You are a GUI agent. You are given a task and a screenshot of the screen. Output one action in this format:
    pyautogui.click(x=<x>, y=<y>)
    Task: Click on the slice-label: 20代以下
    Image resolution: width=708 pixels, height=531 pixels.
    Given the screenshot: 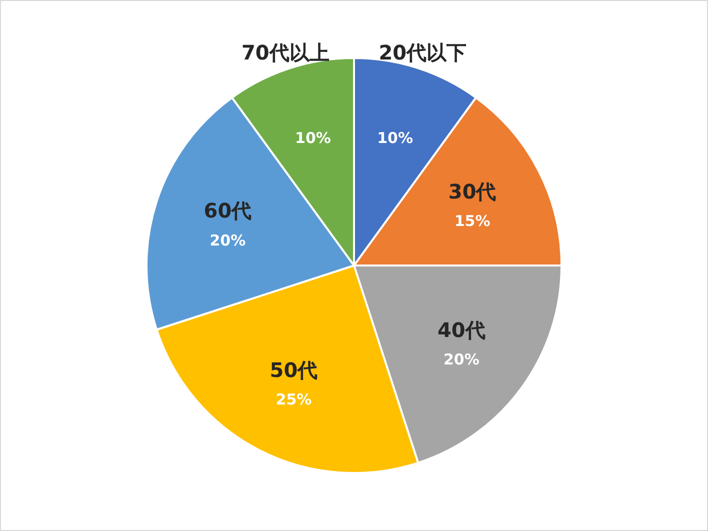 What is the action you would take?
    pyautogui.click(x=422, y=52)
    